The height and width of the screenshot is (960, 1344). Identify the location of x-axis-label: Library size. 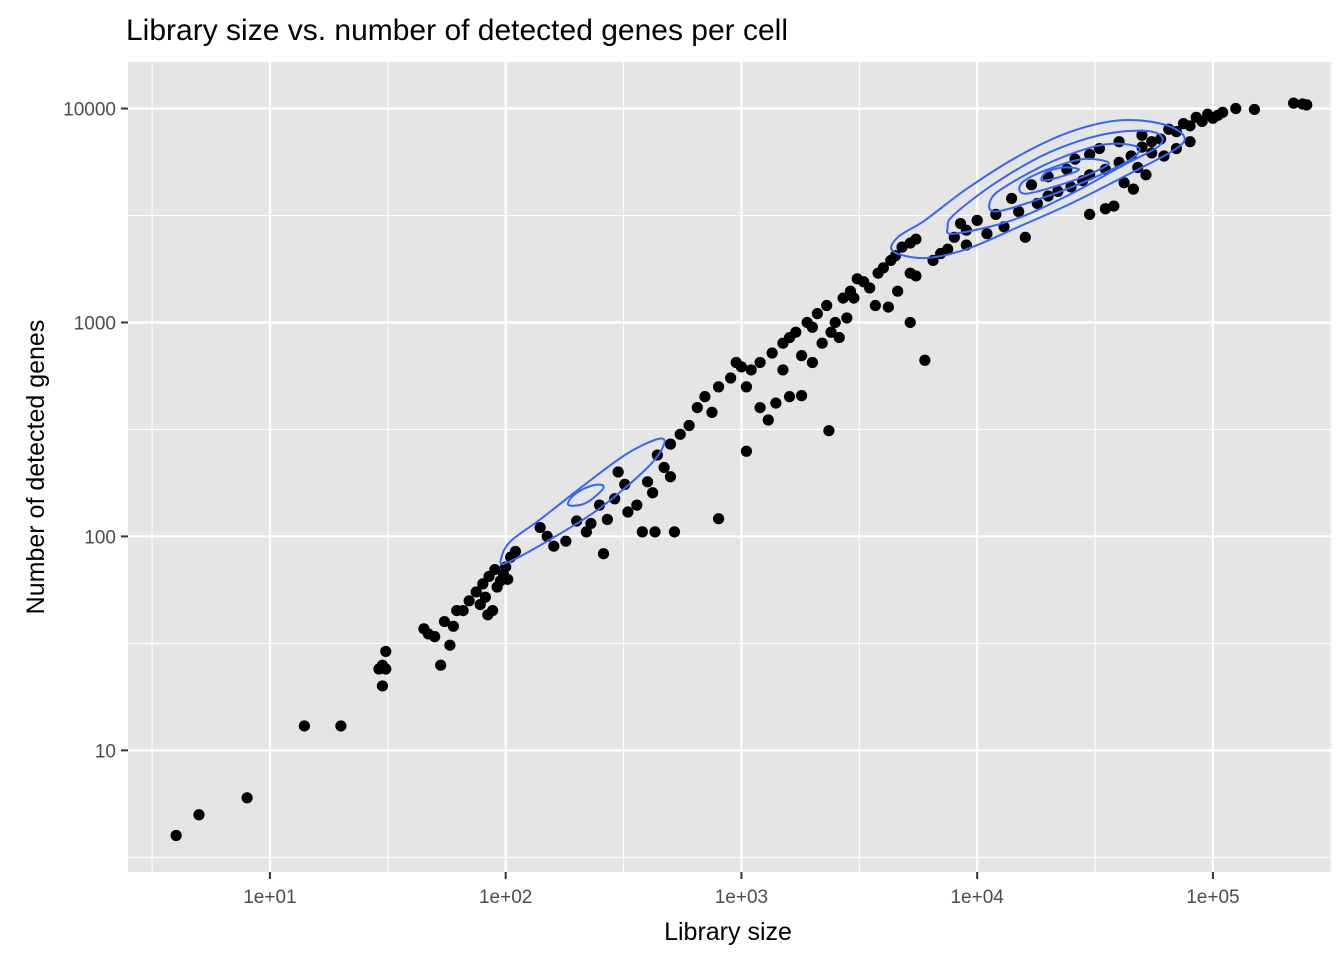
(728, 932).